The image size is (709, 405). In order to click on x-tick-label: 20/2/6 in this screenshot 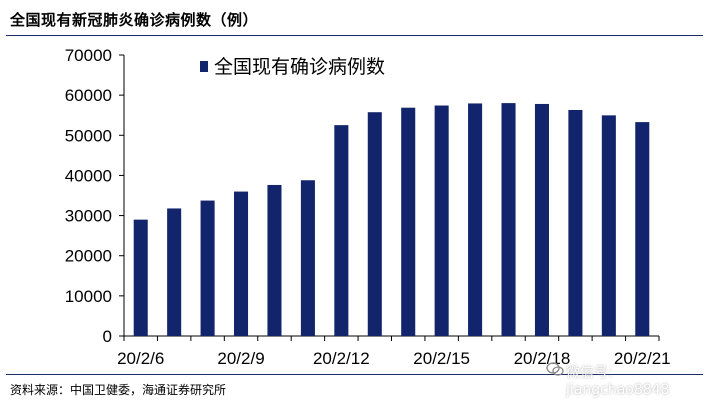, I will do `click(140, 358)`.